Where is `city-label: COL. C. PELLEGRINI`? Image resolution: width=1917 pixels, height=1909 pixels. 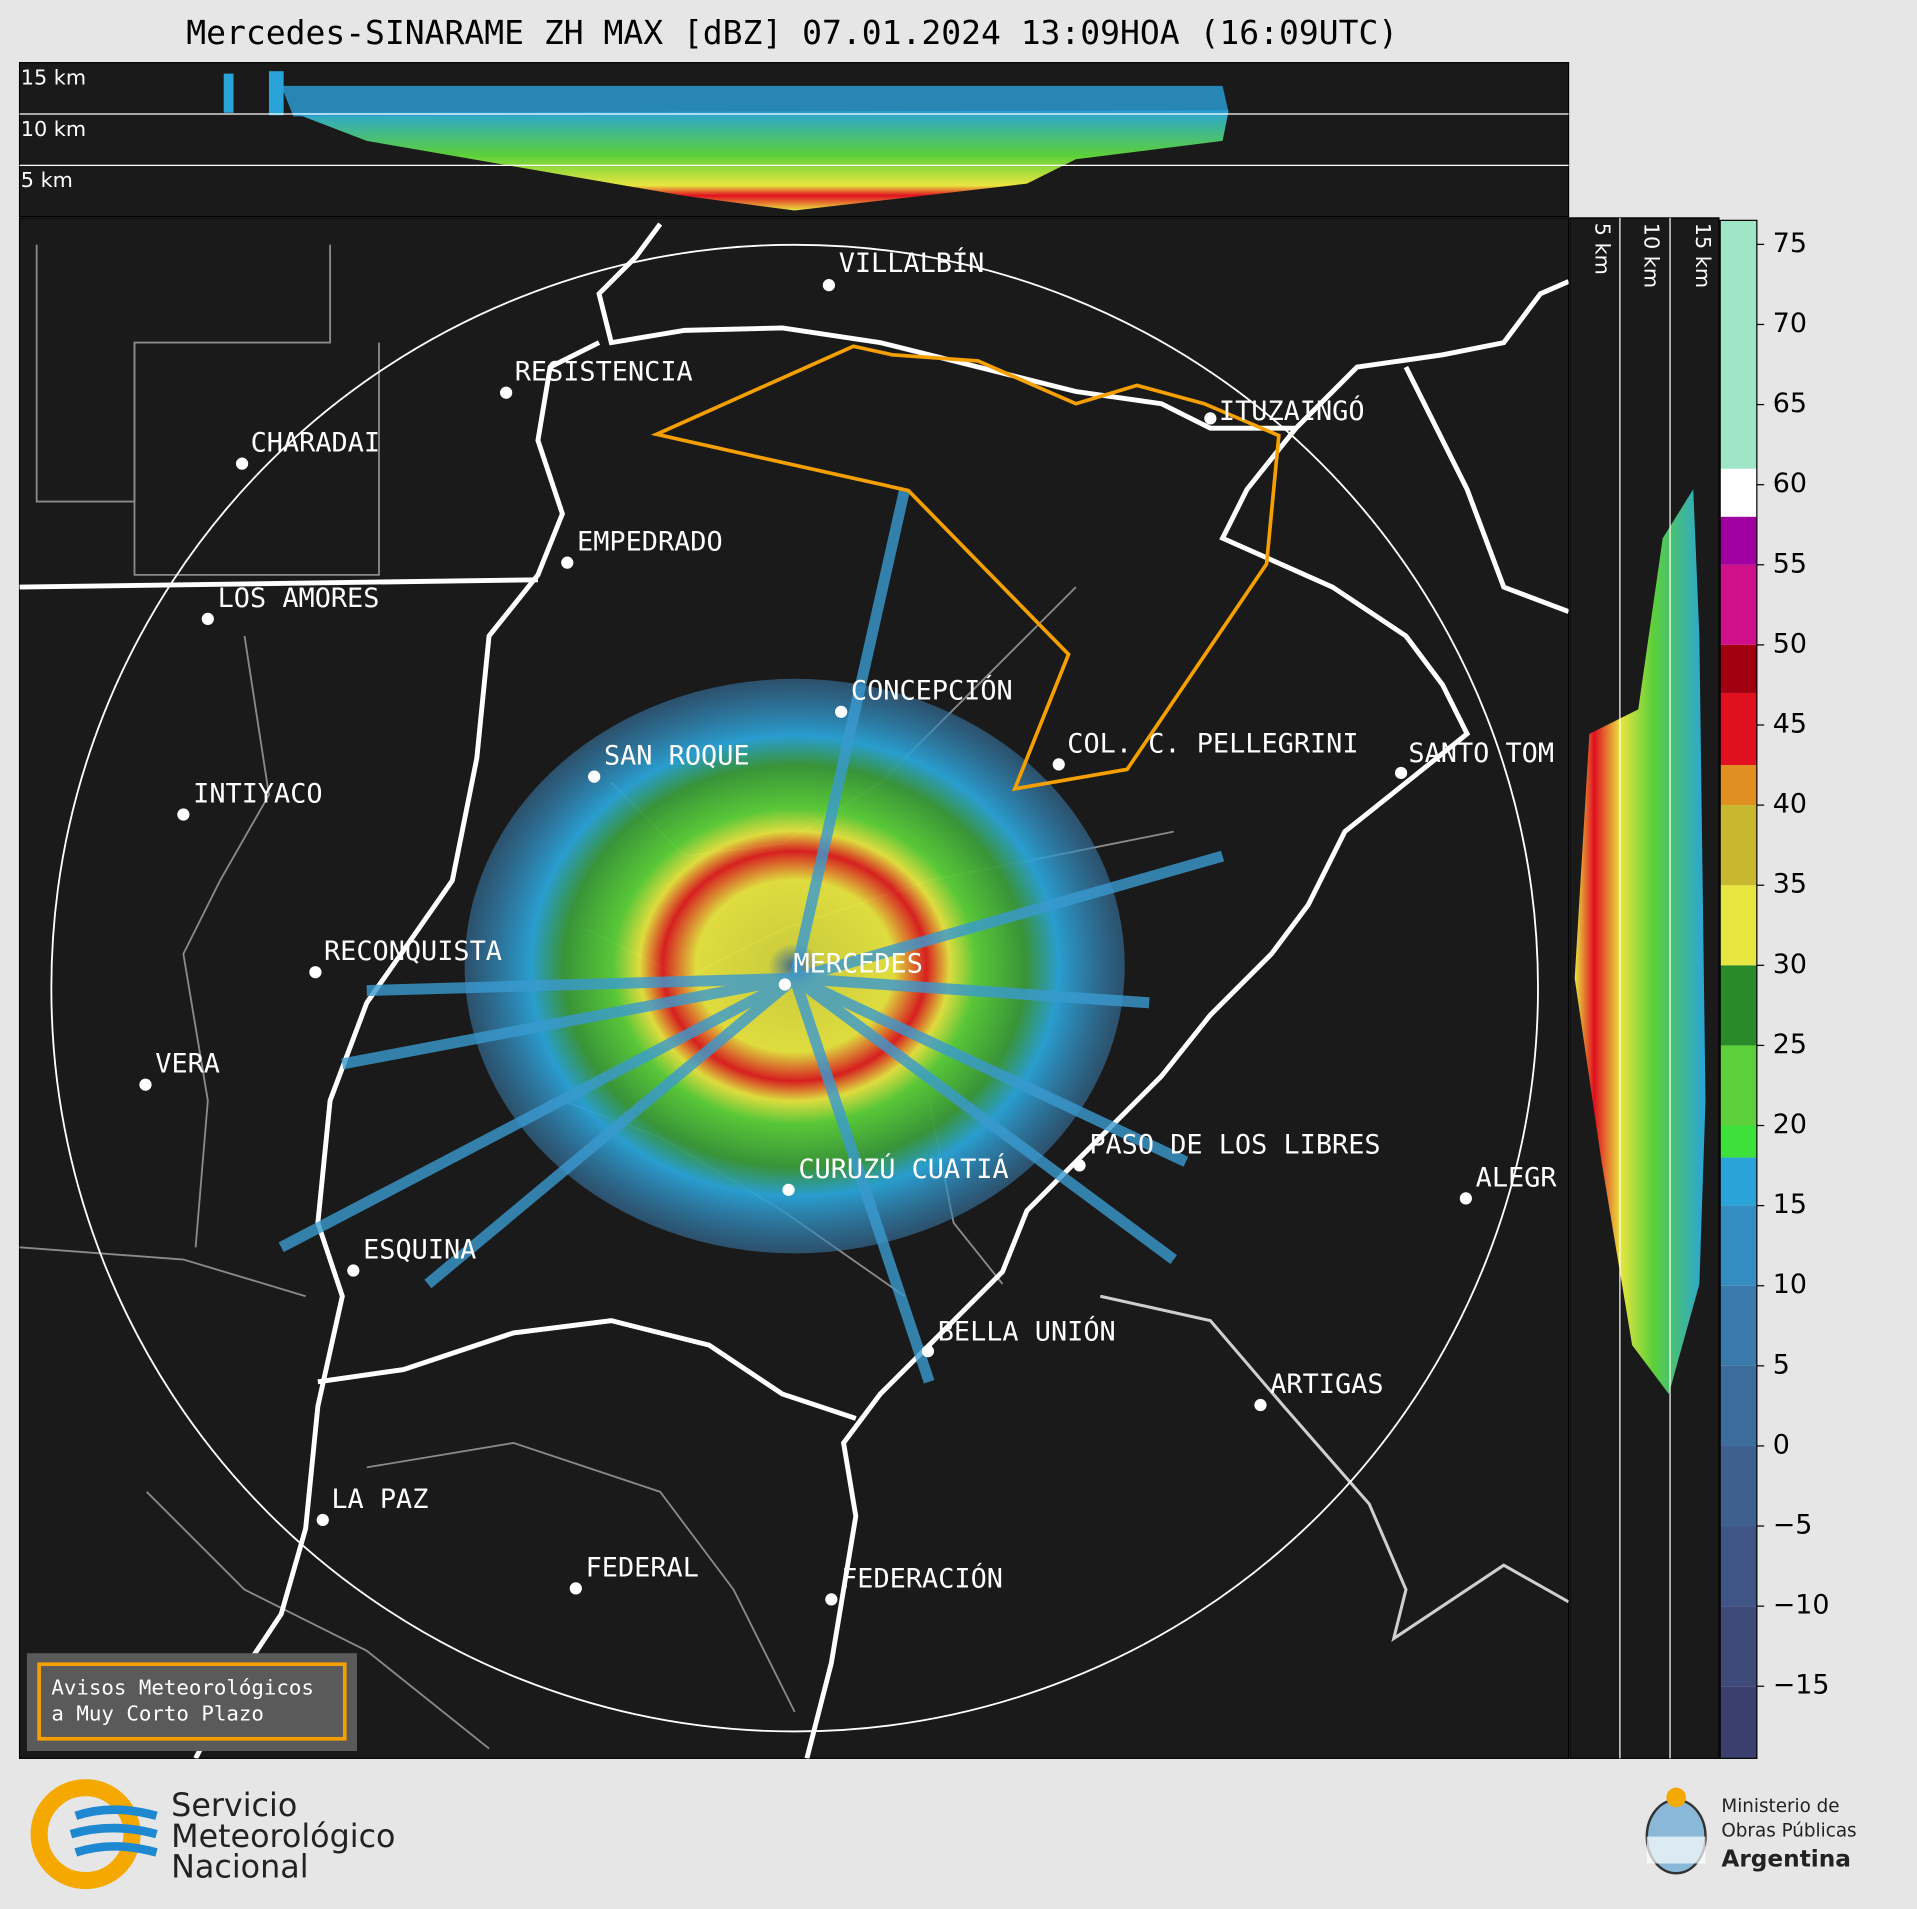 city-label: COL. C. PELLEGRINI is located at coordinates (1212, 743).